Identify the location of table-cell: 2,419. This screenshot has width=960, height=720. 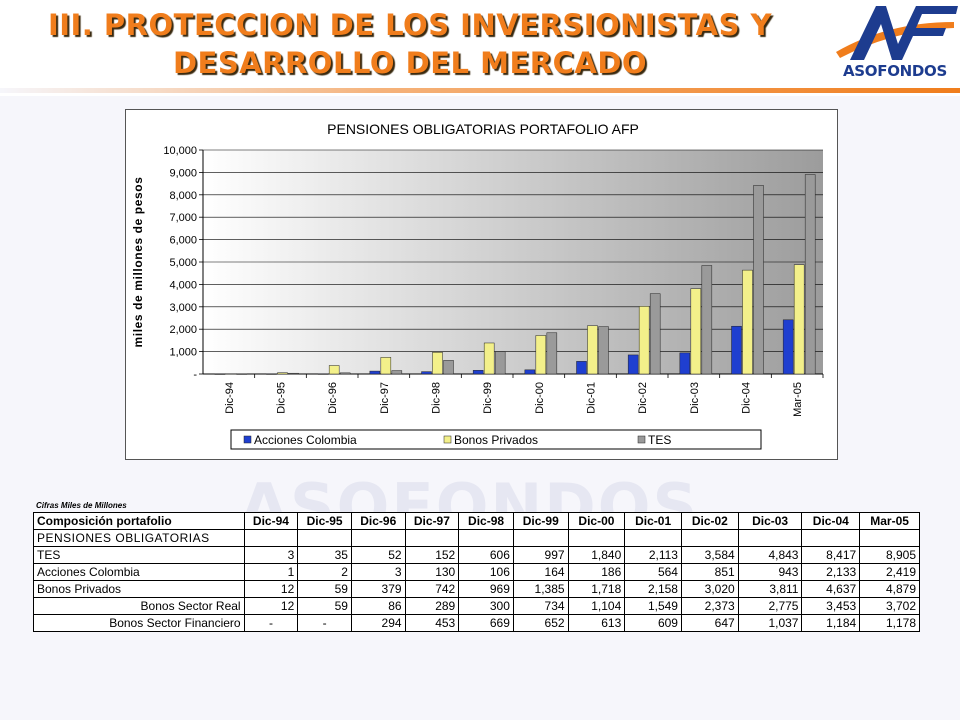
(889, 572).